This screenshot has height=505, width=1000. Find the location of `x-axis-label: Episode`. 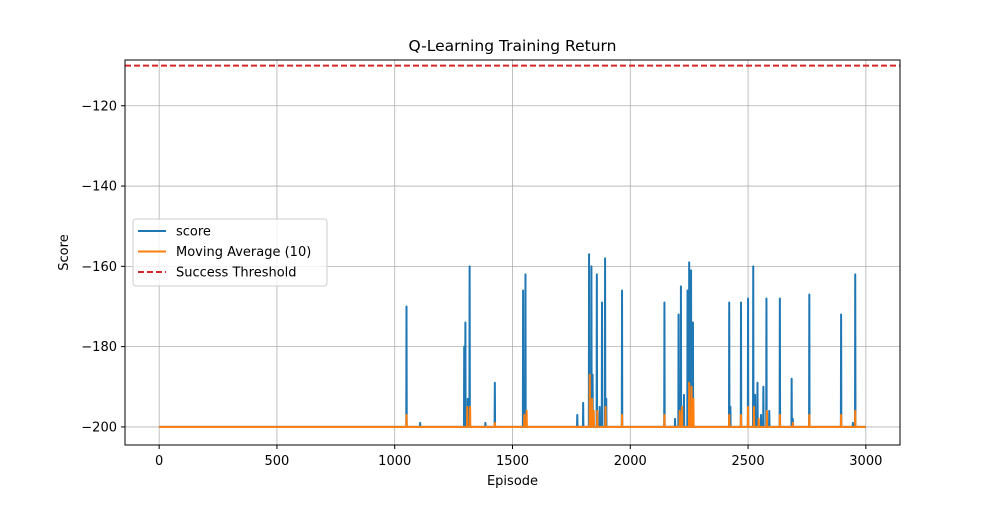

x-axis-label: Episode is located at coordinates (512, 481).